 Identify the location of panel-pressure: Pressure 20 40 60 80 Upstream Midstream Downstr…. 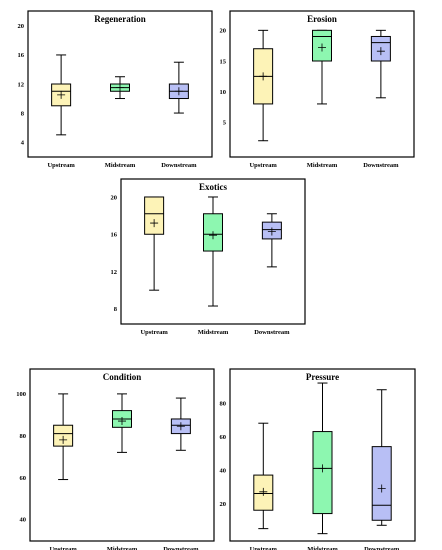
(318, 459).